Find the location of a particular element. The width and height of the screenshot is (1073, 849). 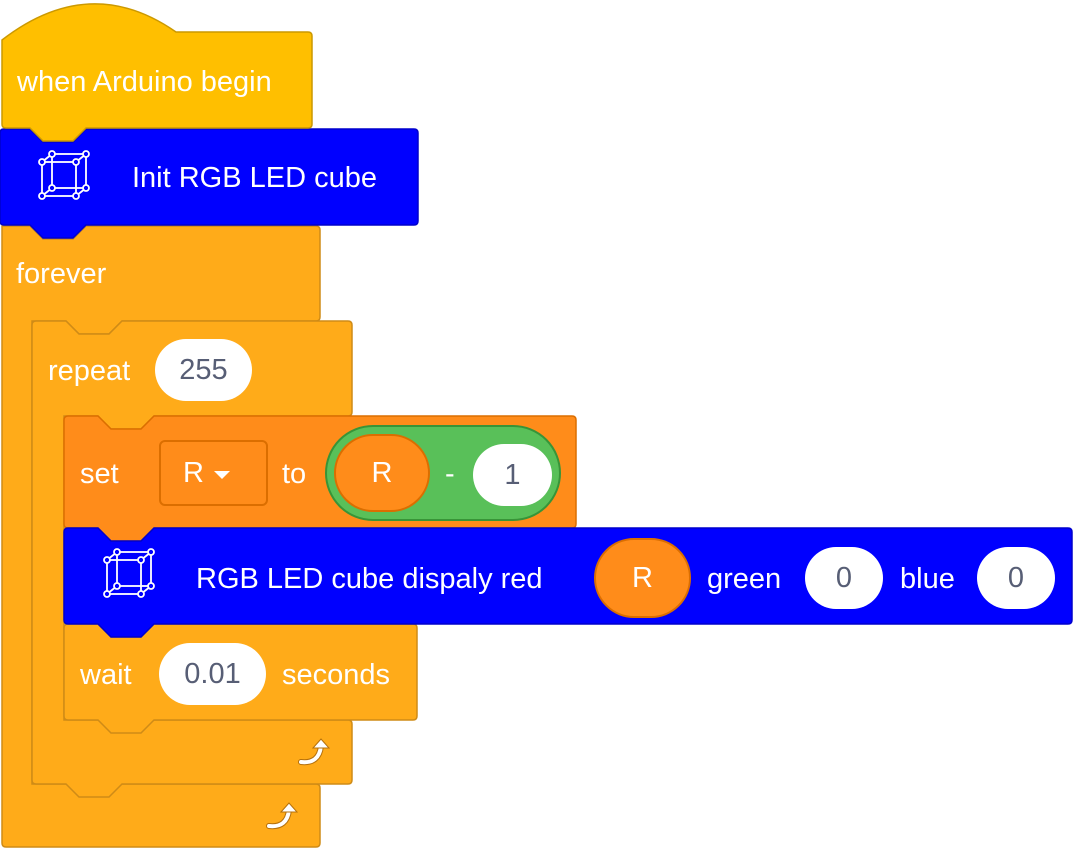

variable-dropdown-value: R is located at coordinates (193, 472).